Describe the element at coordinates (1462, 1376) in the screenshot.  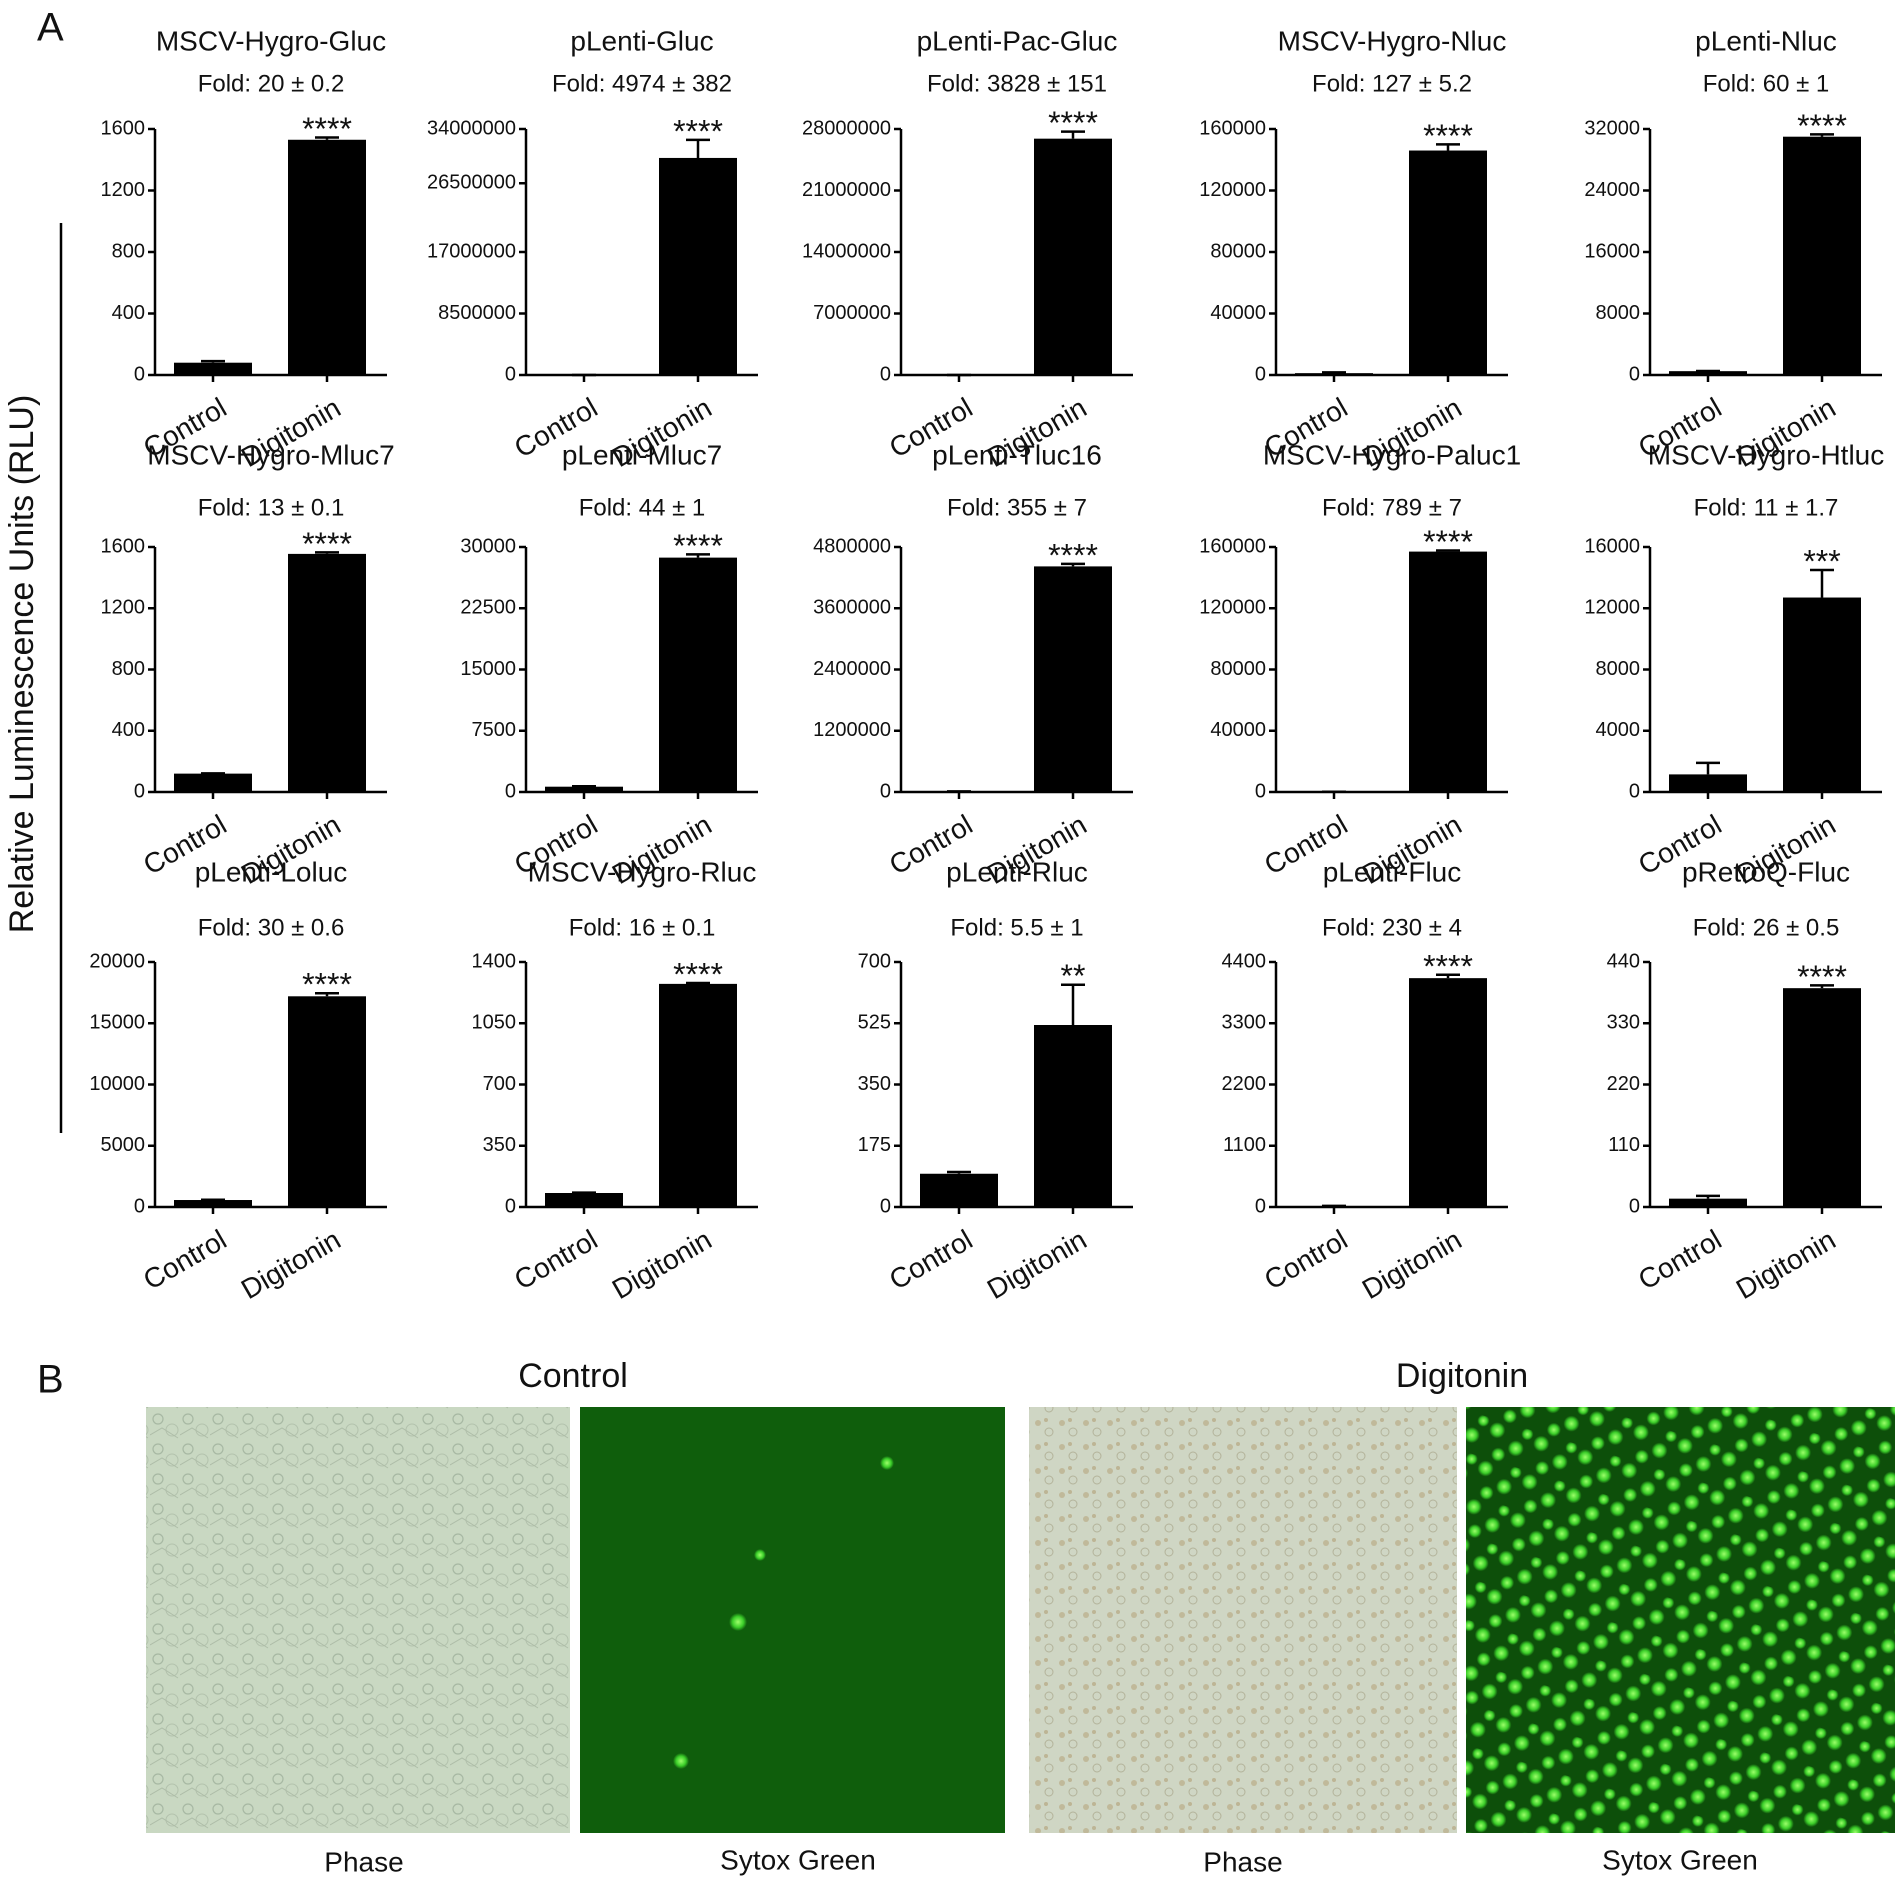
I see `group-label: Digitonin` at that location.